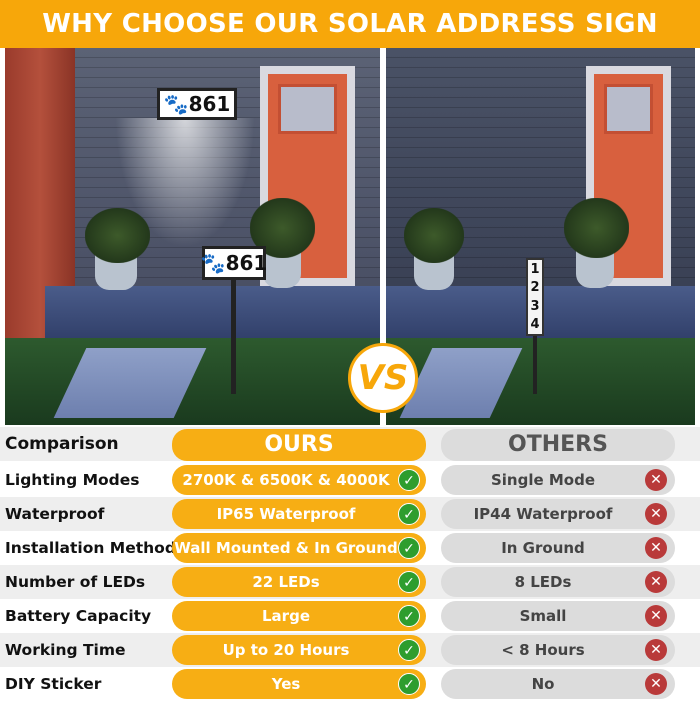 The image size is (700, 701). Describe the element at coordinates (72, 480) in the screenshot. I see `row-label: Lighting Modes` at that location.